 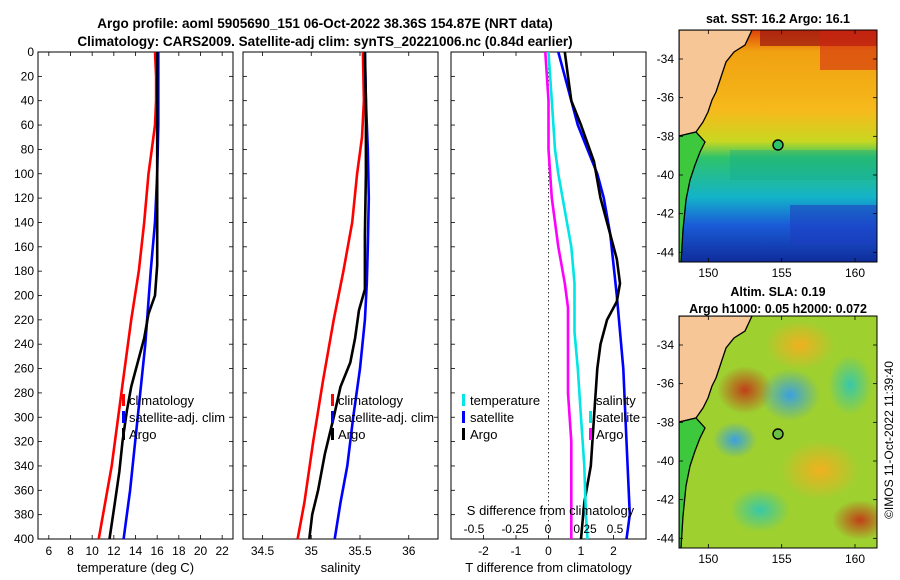 I want to click on sla-map-axes: -34 -36 -38 -40 -42 -44 150 155 160, so click(x=767, y=441).